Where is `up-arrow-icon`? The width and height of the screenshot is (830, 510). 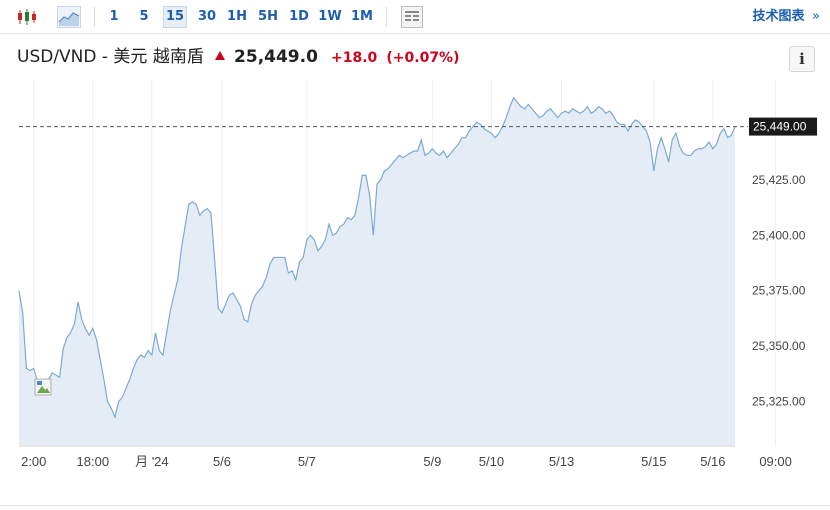 up-arrow-icon is located at coordinates (219, 55).